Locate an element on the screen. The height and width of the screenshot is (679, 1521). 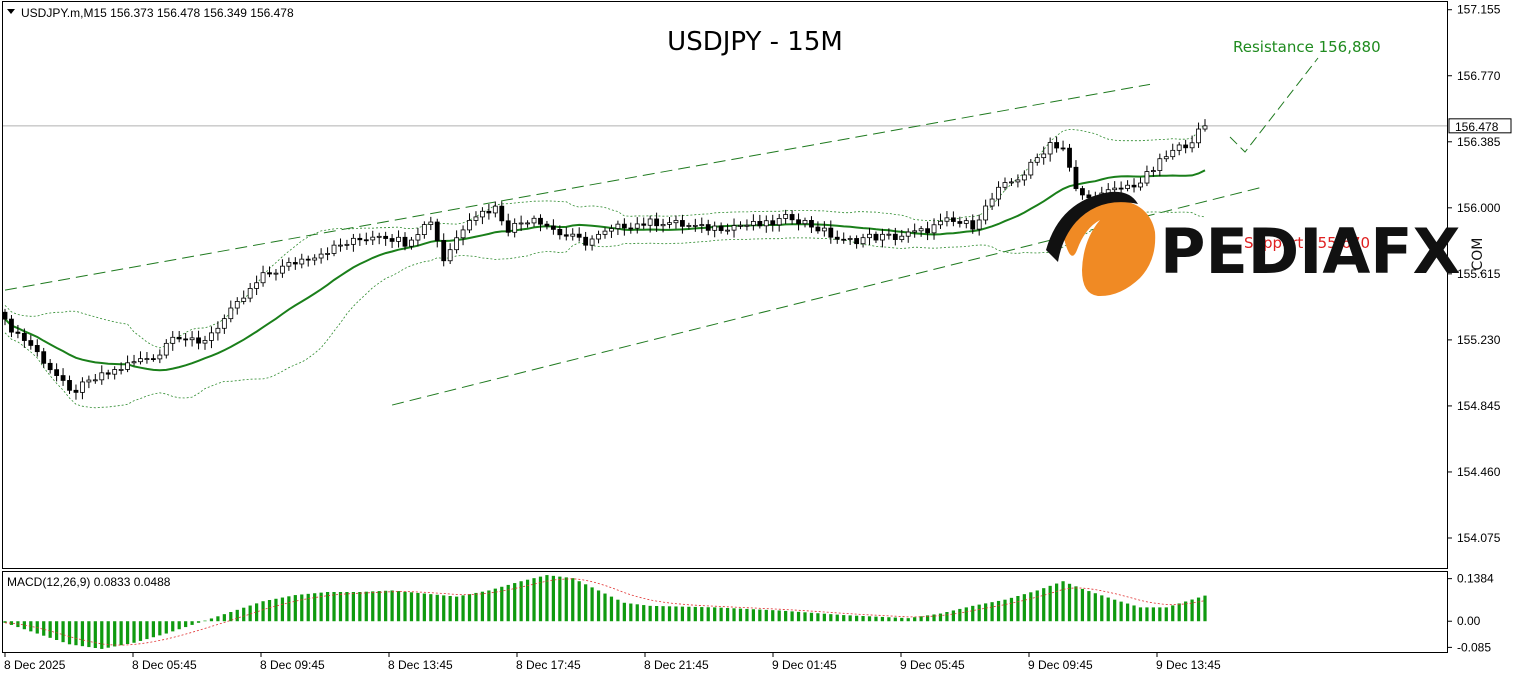
time-tick-label: 9 Dec 13:45 is located at coordinates (1188, 665).